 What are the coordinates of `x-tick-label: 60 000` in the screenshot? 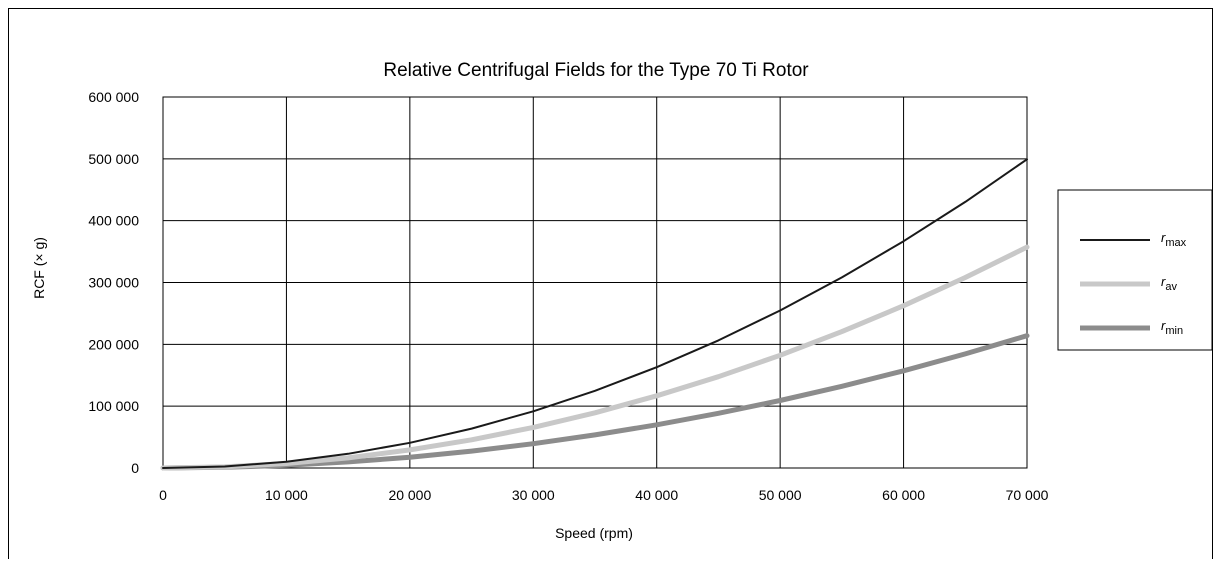 It's located at (903, 495).